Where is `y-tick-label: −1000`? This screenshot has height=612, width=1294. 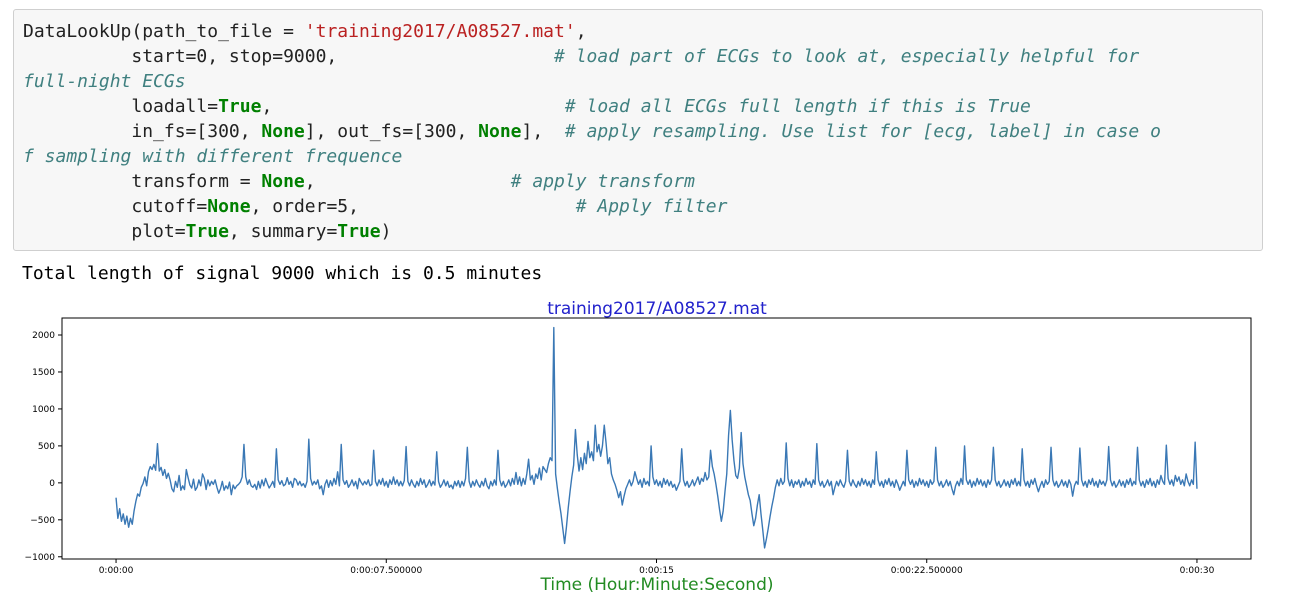
y-tick-label: −1000 is located at coordinates (40, 558).